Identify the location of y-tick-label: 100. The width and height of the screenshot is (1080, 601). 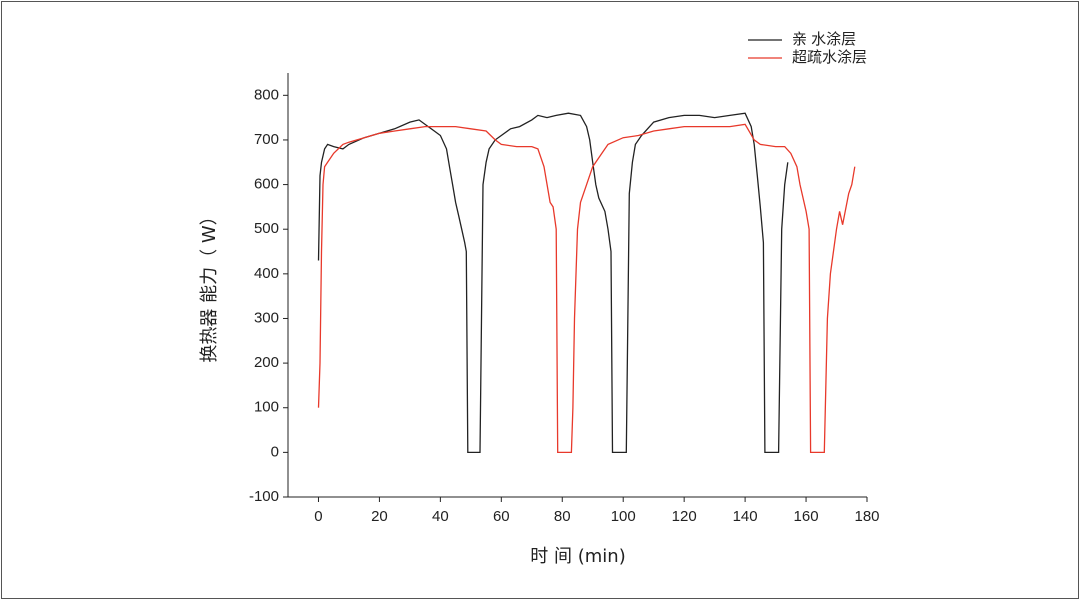
(266, 407).